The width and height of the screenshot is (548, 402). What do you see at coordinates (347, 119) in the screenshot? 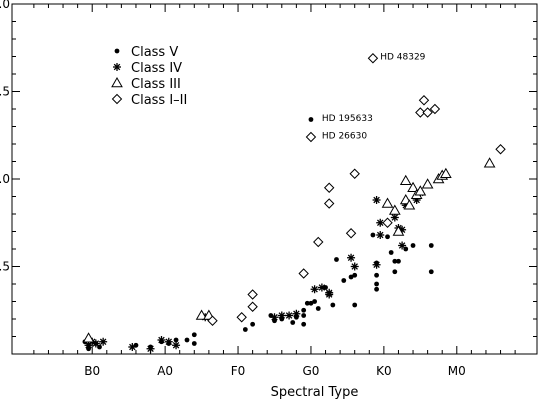
I see `star-annotation: HD 195633` at bounding box center [347, 119].